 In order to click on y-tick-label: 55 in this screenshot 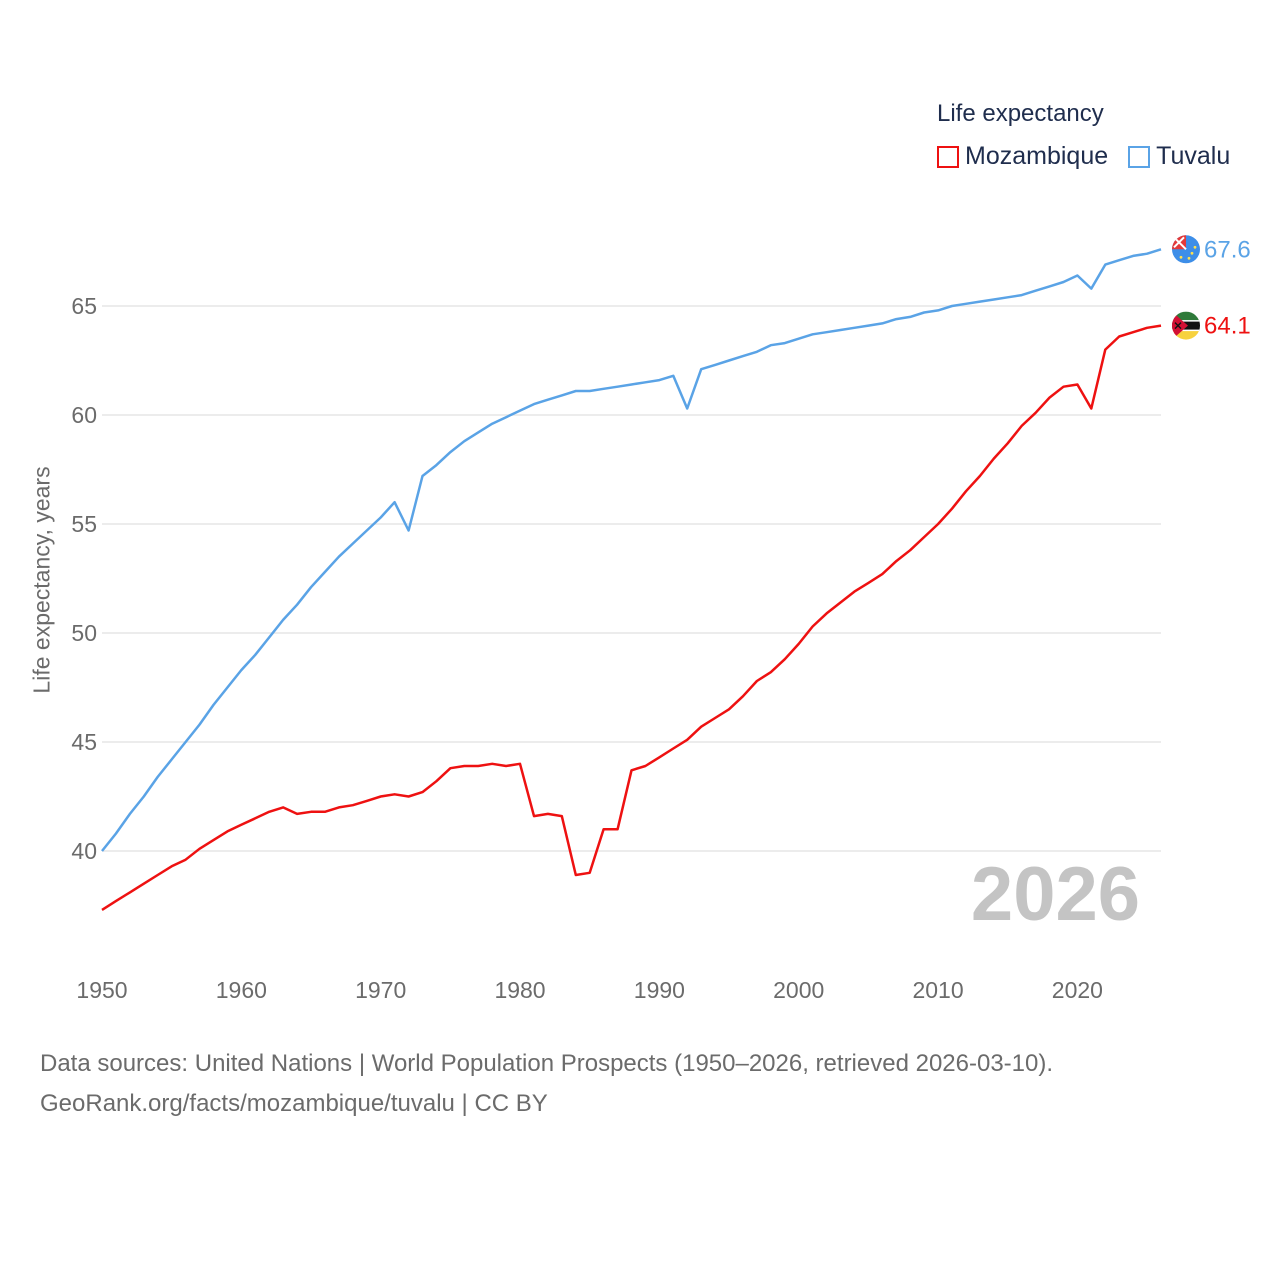, I will do `click(84, 524)`.